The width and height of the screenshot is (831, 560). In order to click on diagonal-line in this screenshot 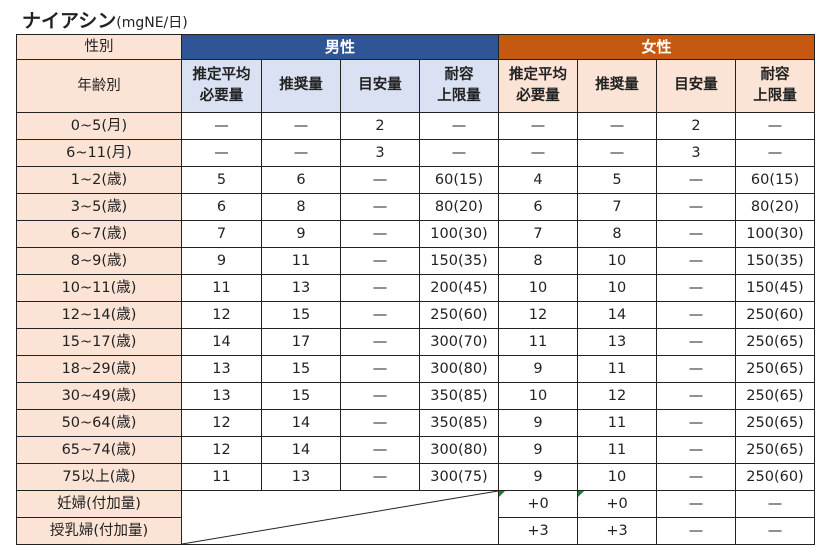, I will do `click(340, 517)`.